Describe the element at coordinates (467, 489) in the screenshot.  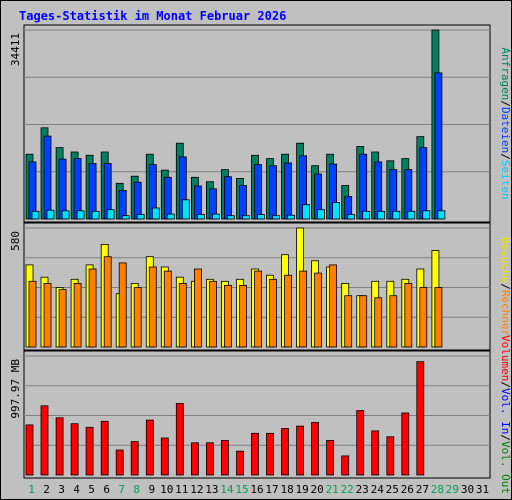
I see `x-tick-label: 30` at that location.